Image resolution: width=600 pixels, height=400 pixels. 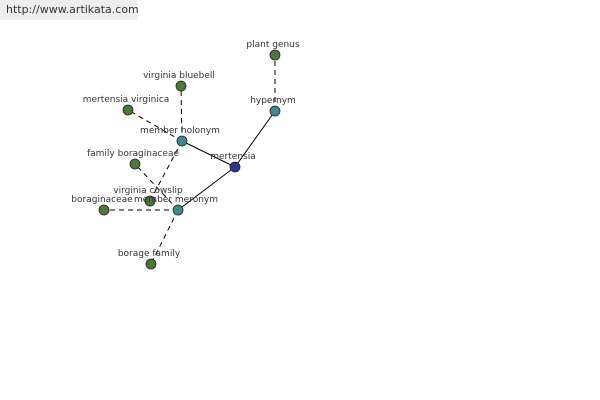 I want to click on node-label: virginia cowslip, so click(x=148, y=191).